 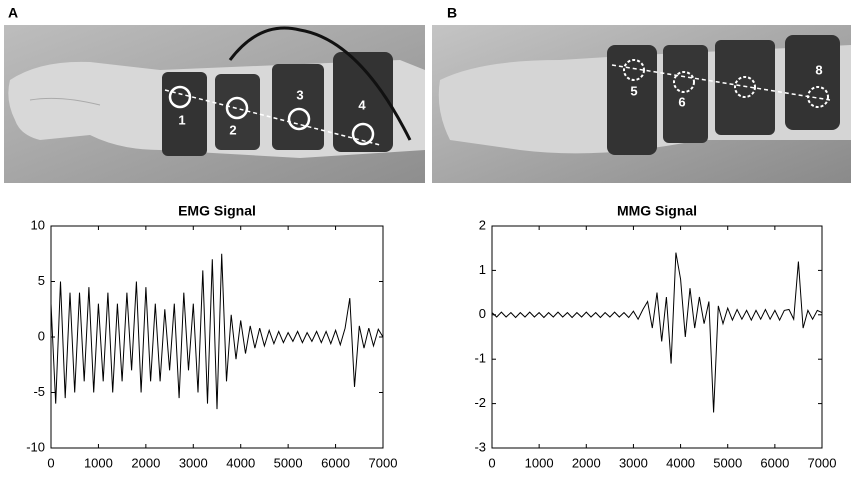 What do you see at coordinates (35, 446) in the screenshot?
I see `y-tick-label: -10` at bounding box center [35, 446].